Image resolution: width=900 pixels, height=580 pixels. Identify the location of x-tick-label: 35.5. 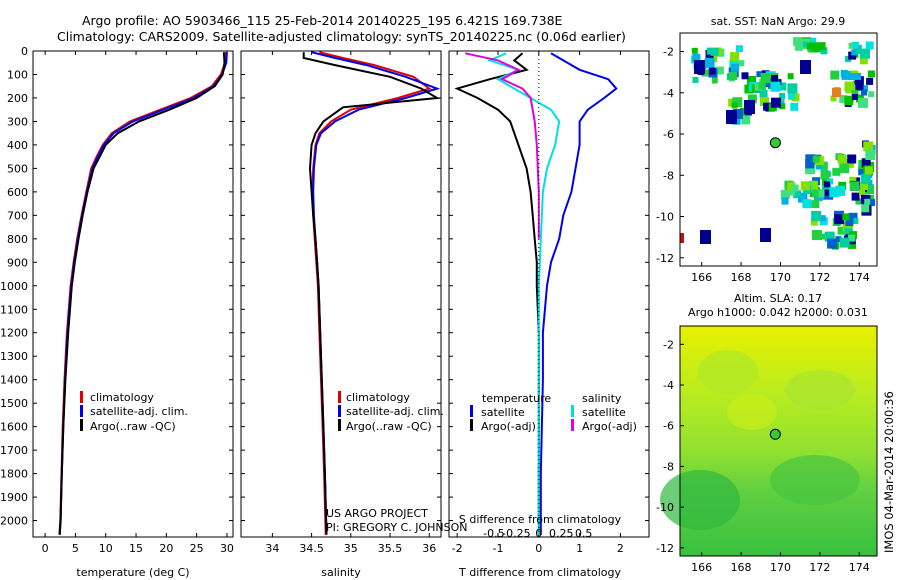
(390, 548).